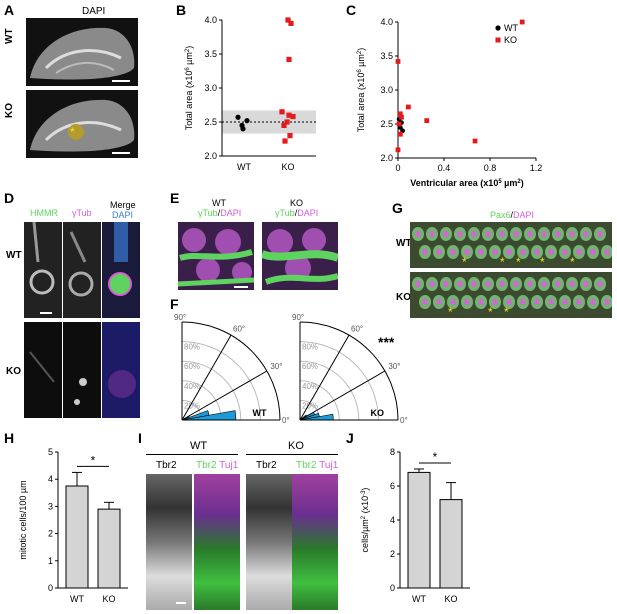 This screenshot has width=617, height=614. Describe the element at coordinates (361, 61) in the screenshot. I see `y-axis-label-part: µm` at that location.